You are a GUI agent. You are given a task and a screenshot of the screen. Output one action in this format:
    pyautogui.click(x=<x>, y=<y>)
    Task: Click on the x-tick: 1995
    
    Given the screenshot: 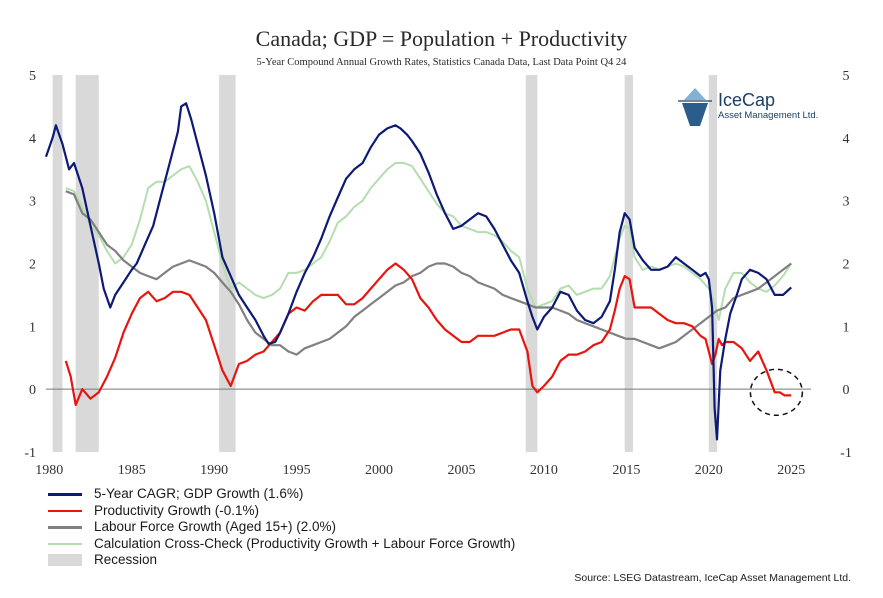 What is the action you would take?
    pyautogui.click(x=297, y=470)
    